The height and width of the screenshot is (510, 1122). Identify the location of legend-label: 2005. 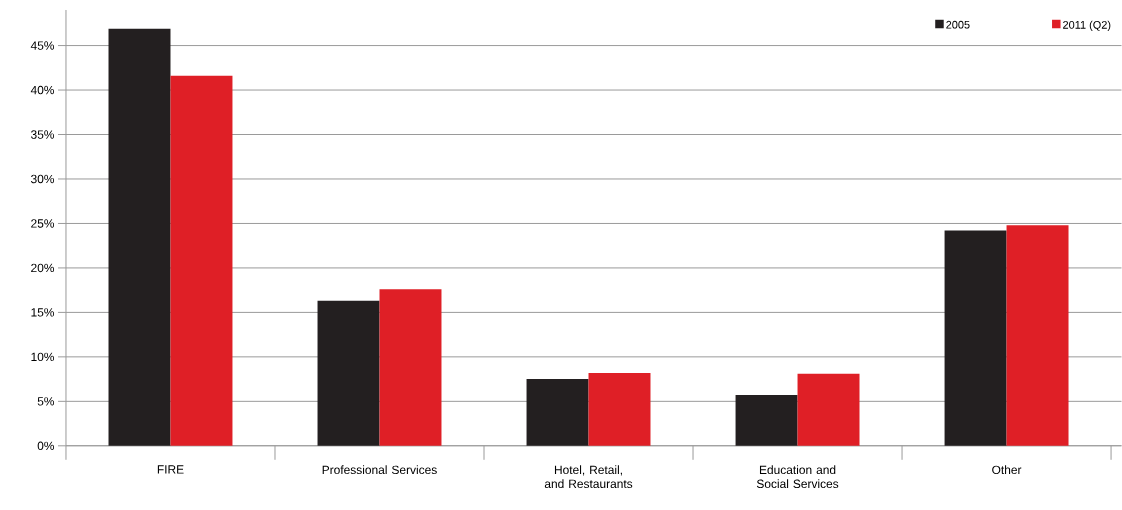
(958, 24).